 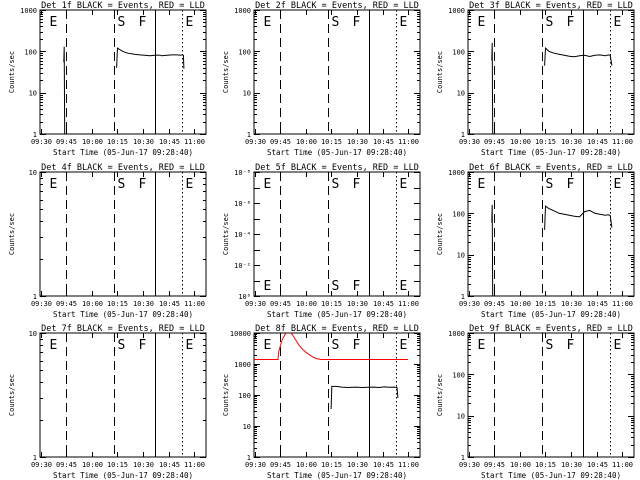 What do you see at coordinates (123, 168) in the screenshot?
I see `panel-title: Det 4f BLACK = Events, RED = LLD` at bounding box center [123, 168].